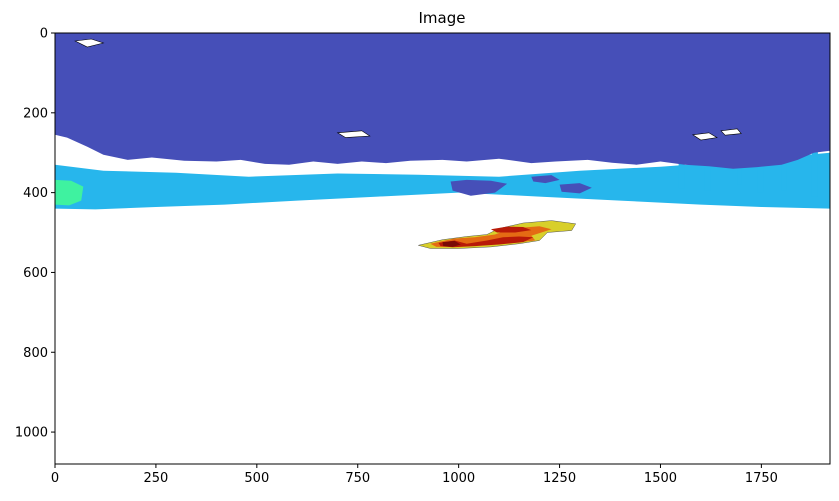 This screenshot has width=839, height=501. Describe the element at coordinates (660, 478) in the screenshot. I see `x-tick-label: 1500` at that location.